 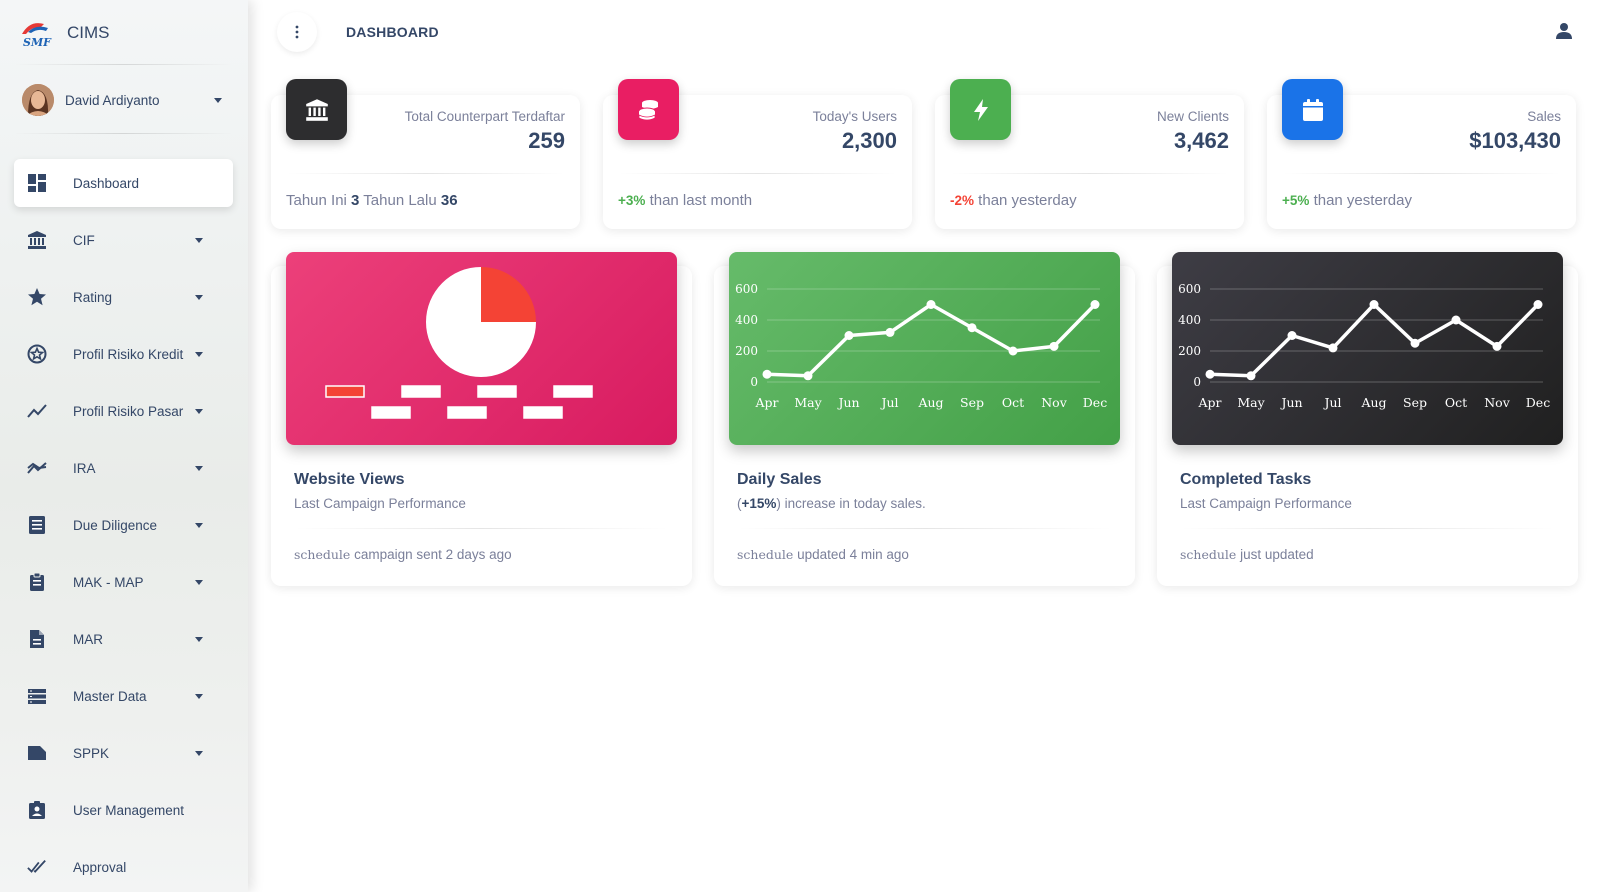 I want to click on sidebar-item-sppk: SPPK, so click(x=123, y=753).